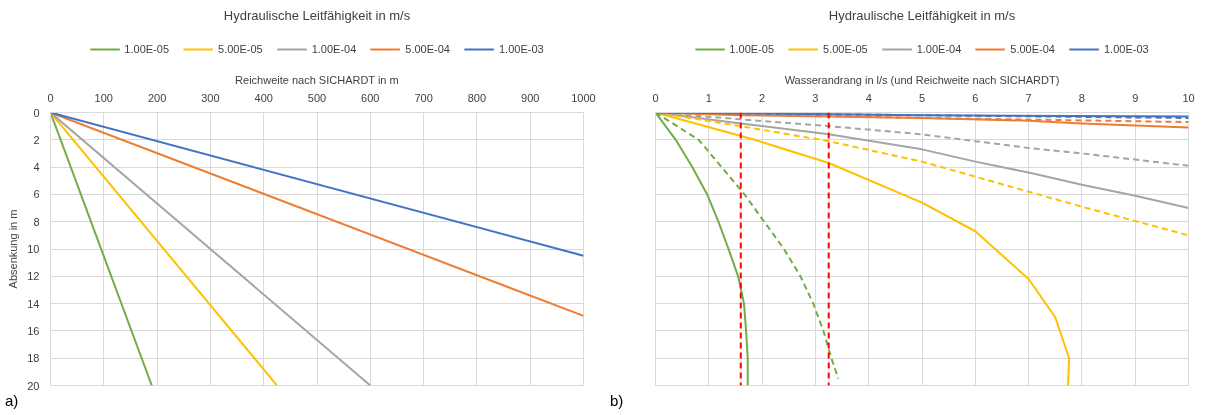  I want to click on x-tick-label: 1000, so click(583, 97).